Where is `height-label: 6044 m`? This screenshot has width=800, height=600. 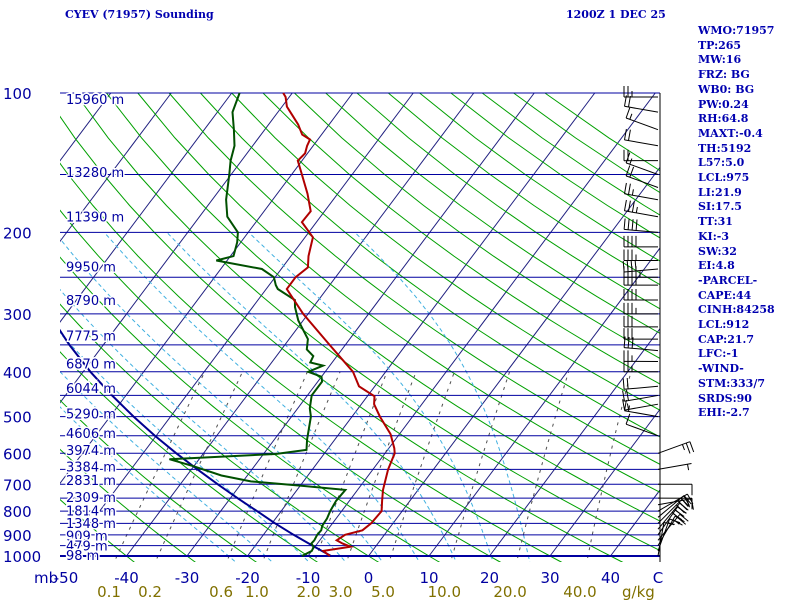
height-label: 6044 m is located at coordinates (91, 389).